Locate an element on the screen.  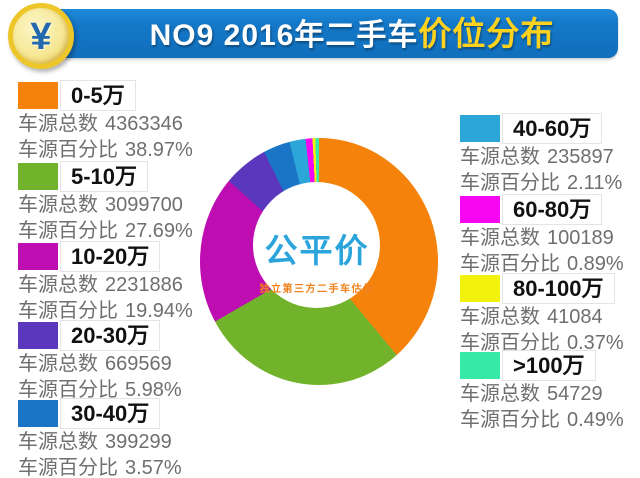
header-bar: NO9 2016年二手车价位分布 is located at coordinates (323, 33).